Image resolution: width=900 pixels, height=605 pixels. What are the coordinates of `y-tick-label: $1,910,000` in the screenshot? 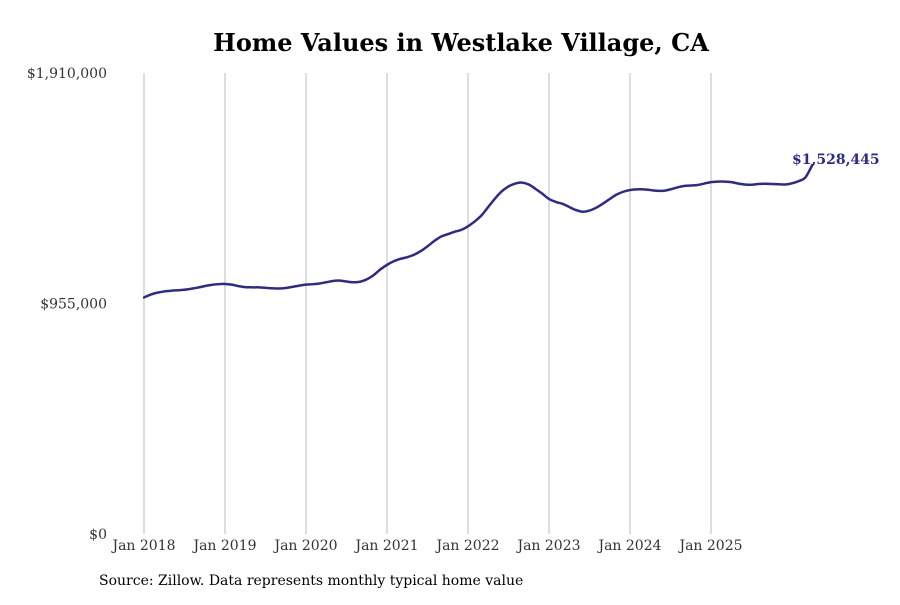 It's located at (67, 74).